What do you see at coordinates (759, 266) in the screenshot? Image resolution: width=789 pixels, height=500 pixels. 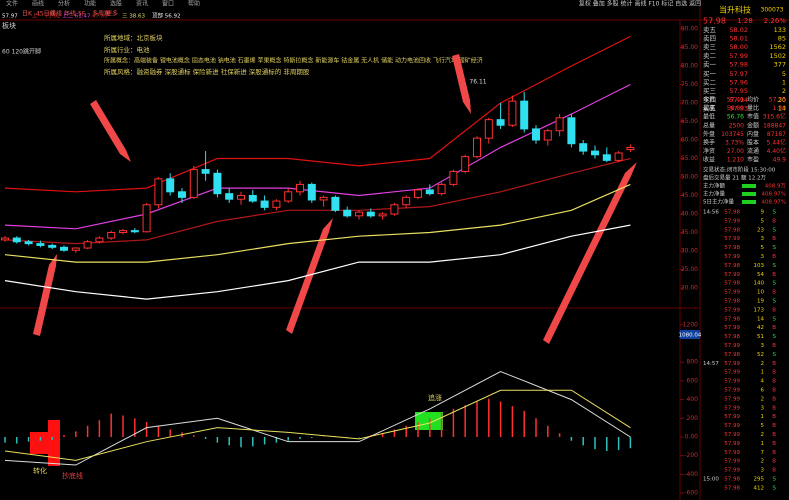 I see `label: 103` at bounding box center [759, 266].